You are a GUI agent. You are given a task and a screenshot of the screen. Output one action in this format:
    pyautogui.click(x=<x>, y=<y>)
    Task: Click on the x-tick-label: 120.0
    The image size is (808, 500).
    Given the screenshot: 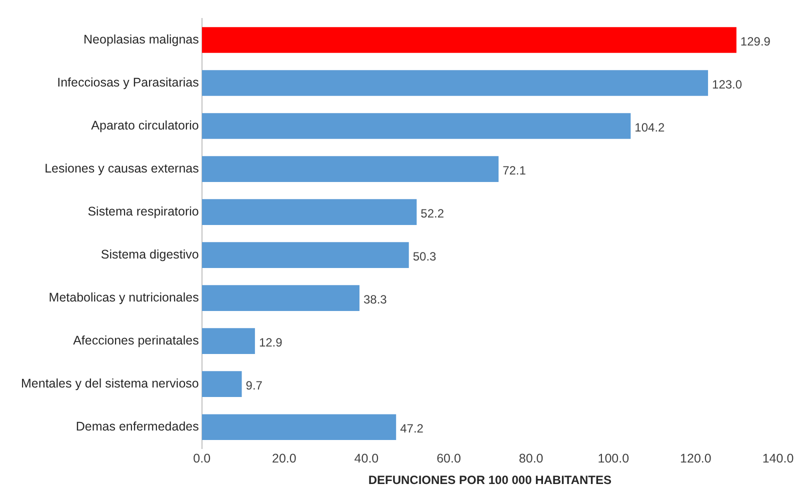 What is the action you would take?
    pyautogui.click(x=696, y=459)
    